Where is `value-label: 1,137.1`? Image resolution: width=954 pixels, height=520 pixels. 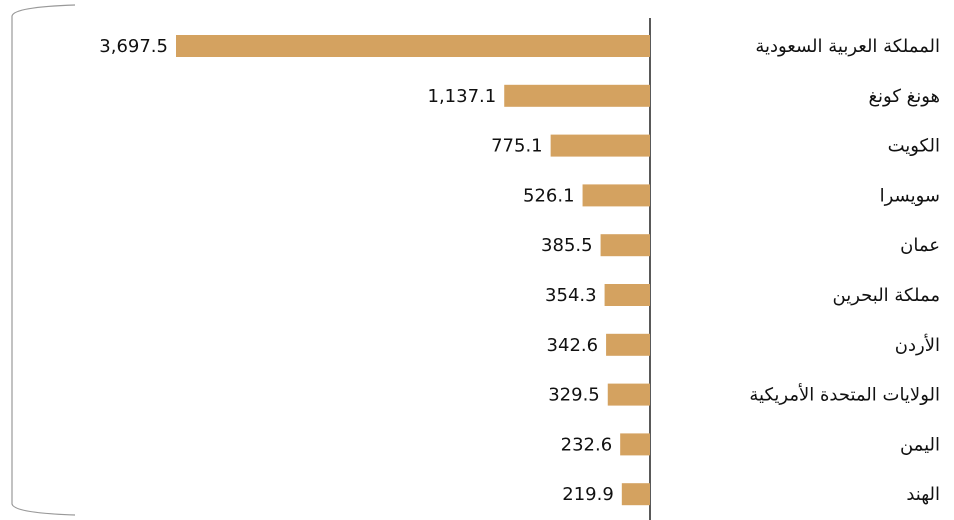
value-label: 1,137.1 is located at coordinates (462, 96).